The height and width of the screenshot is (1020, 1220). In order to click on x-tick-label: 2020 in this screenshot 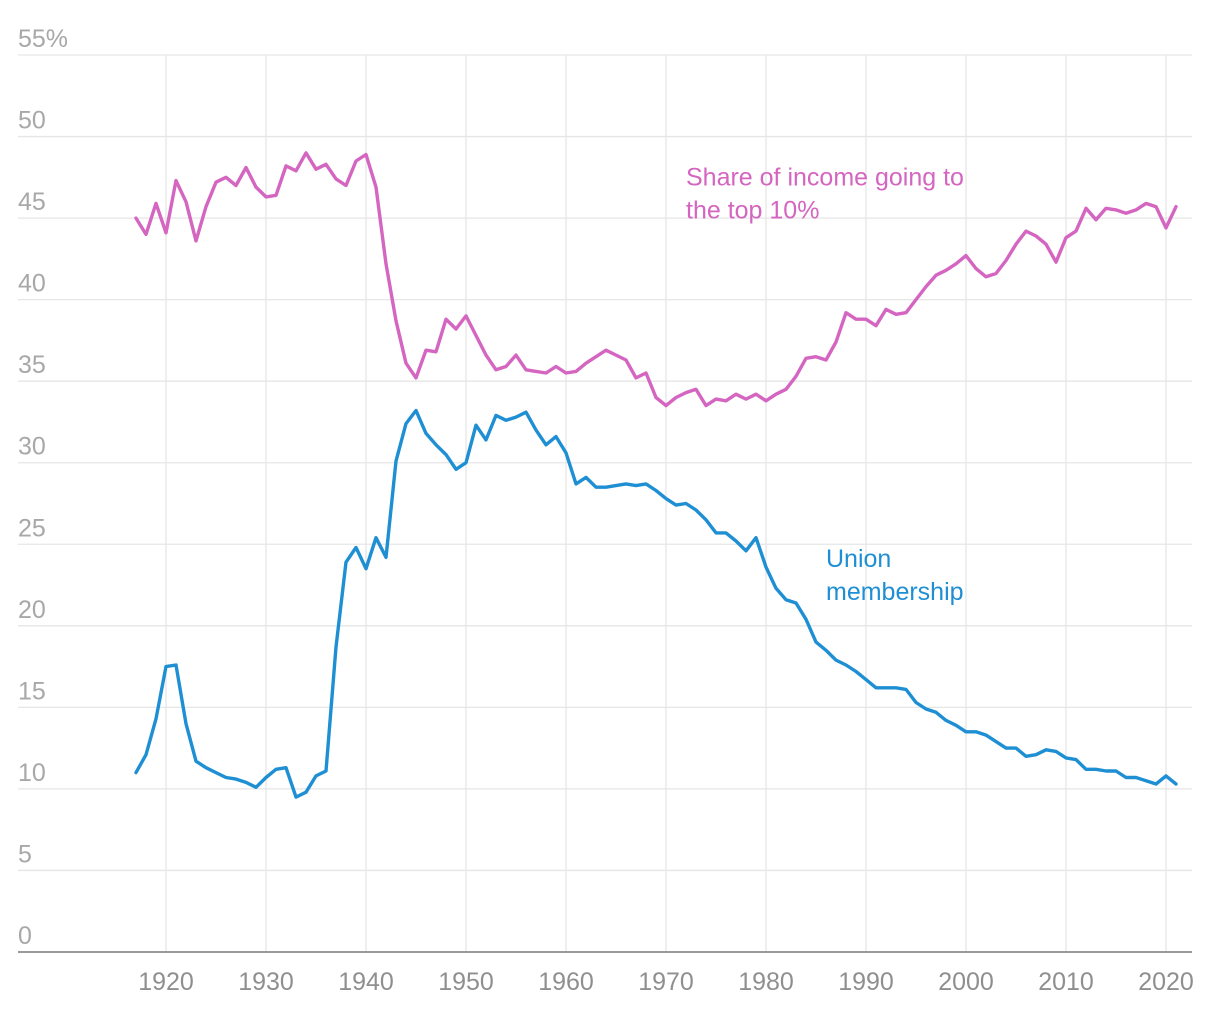, I will do `click(1166, 982)`.